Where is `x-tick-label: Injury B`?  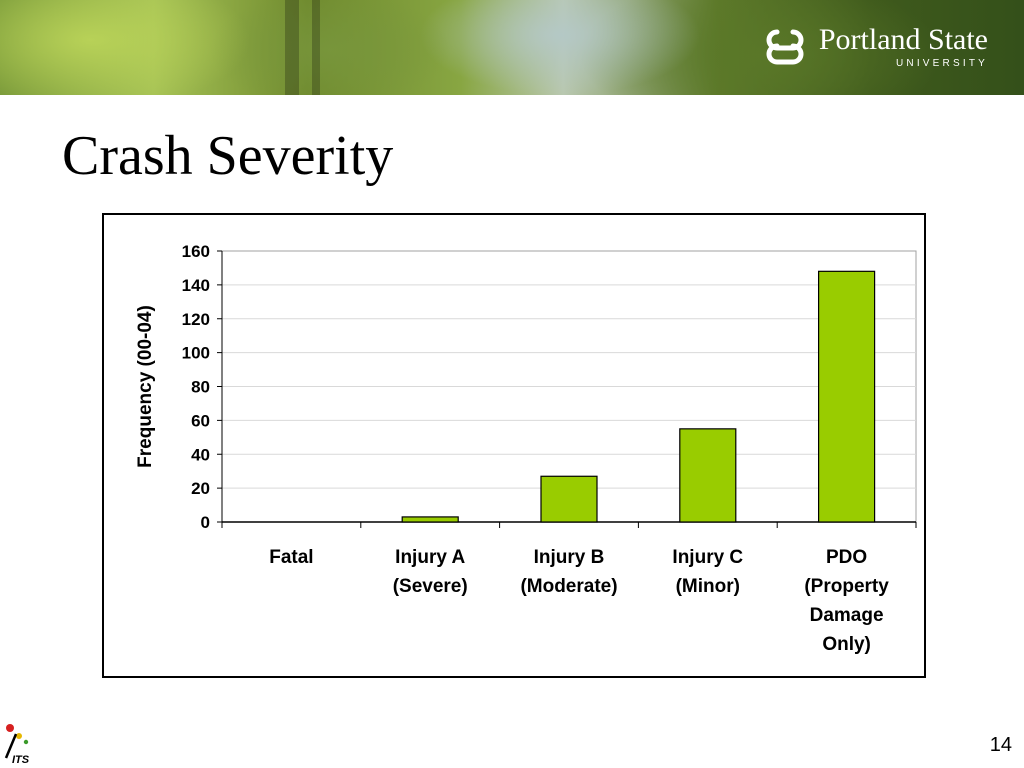 x-tick-label: Injury B is located at coordinates (569, 557).